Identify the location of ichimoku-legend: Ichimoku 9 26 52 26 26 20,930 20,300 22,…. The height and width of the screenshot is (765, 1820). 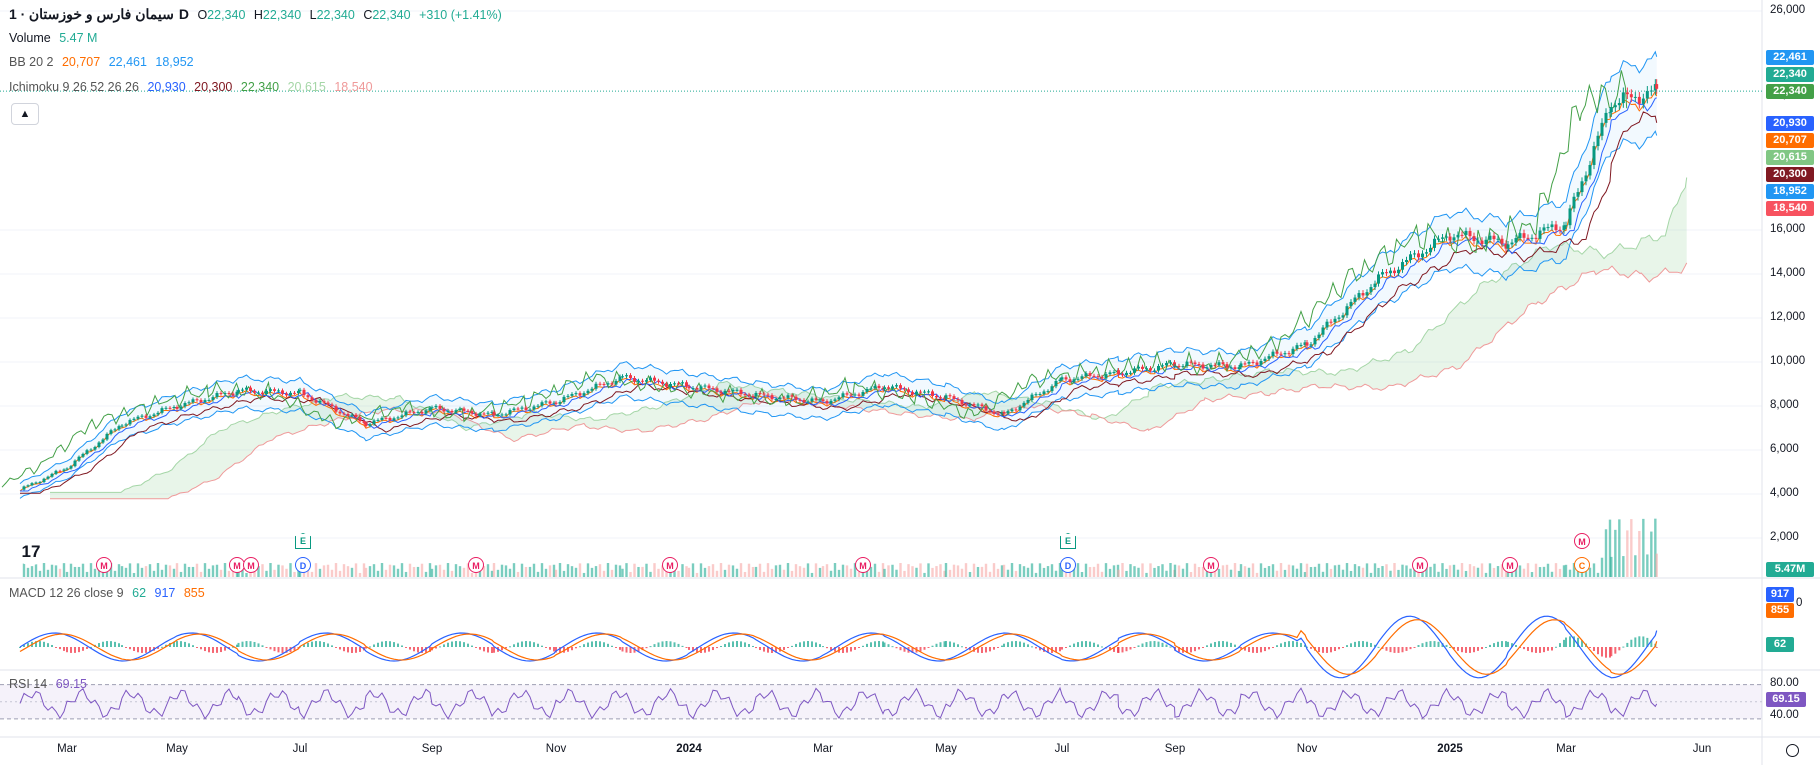
(193, 87).